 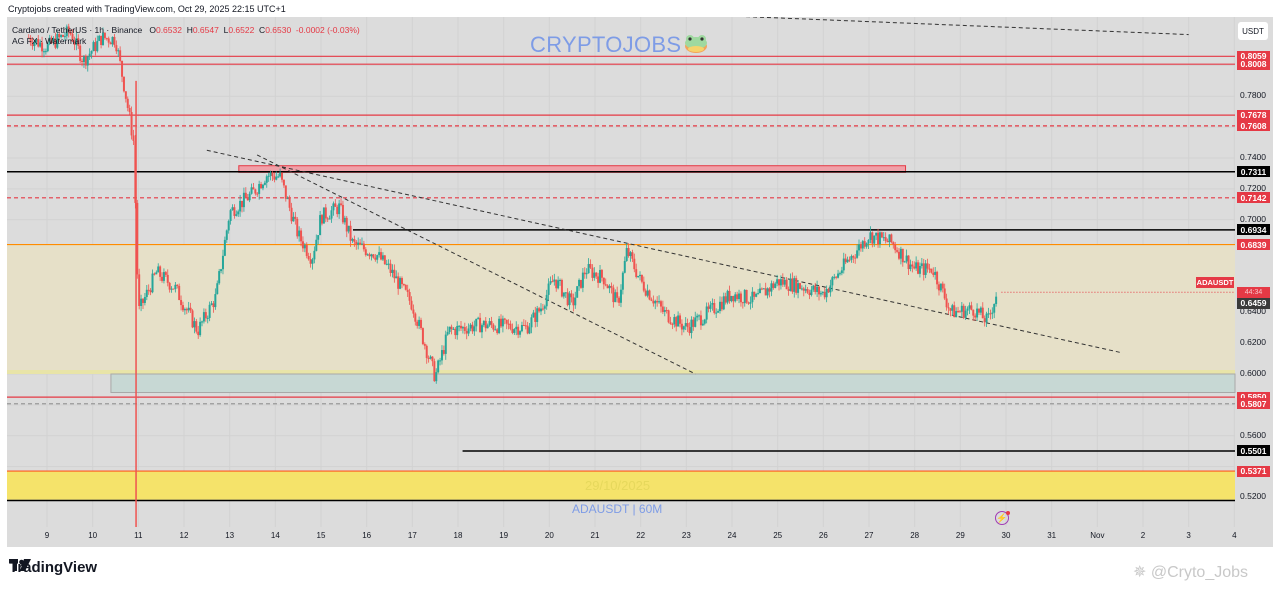 What do you see at coordinates (1253, 218) in the screenshot?
I see `price-tick: 0.7000` at bounding box center [1253, 218].